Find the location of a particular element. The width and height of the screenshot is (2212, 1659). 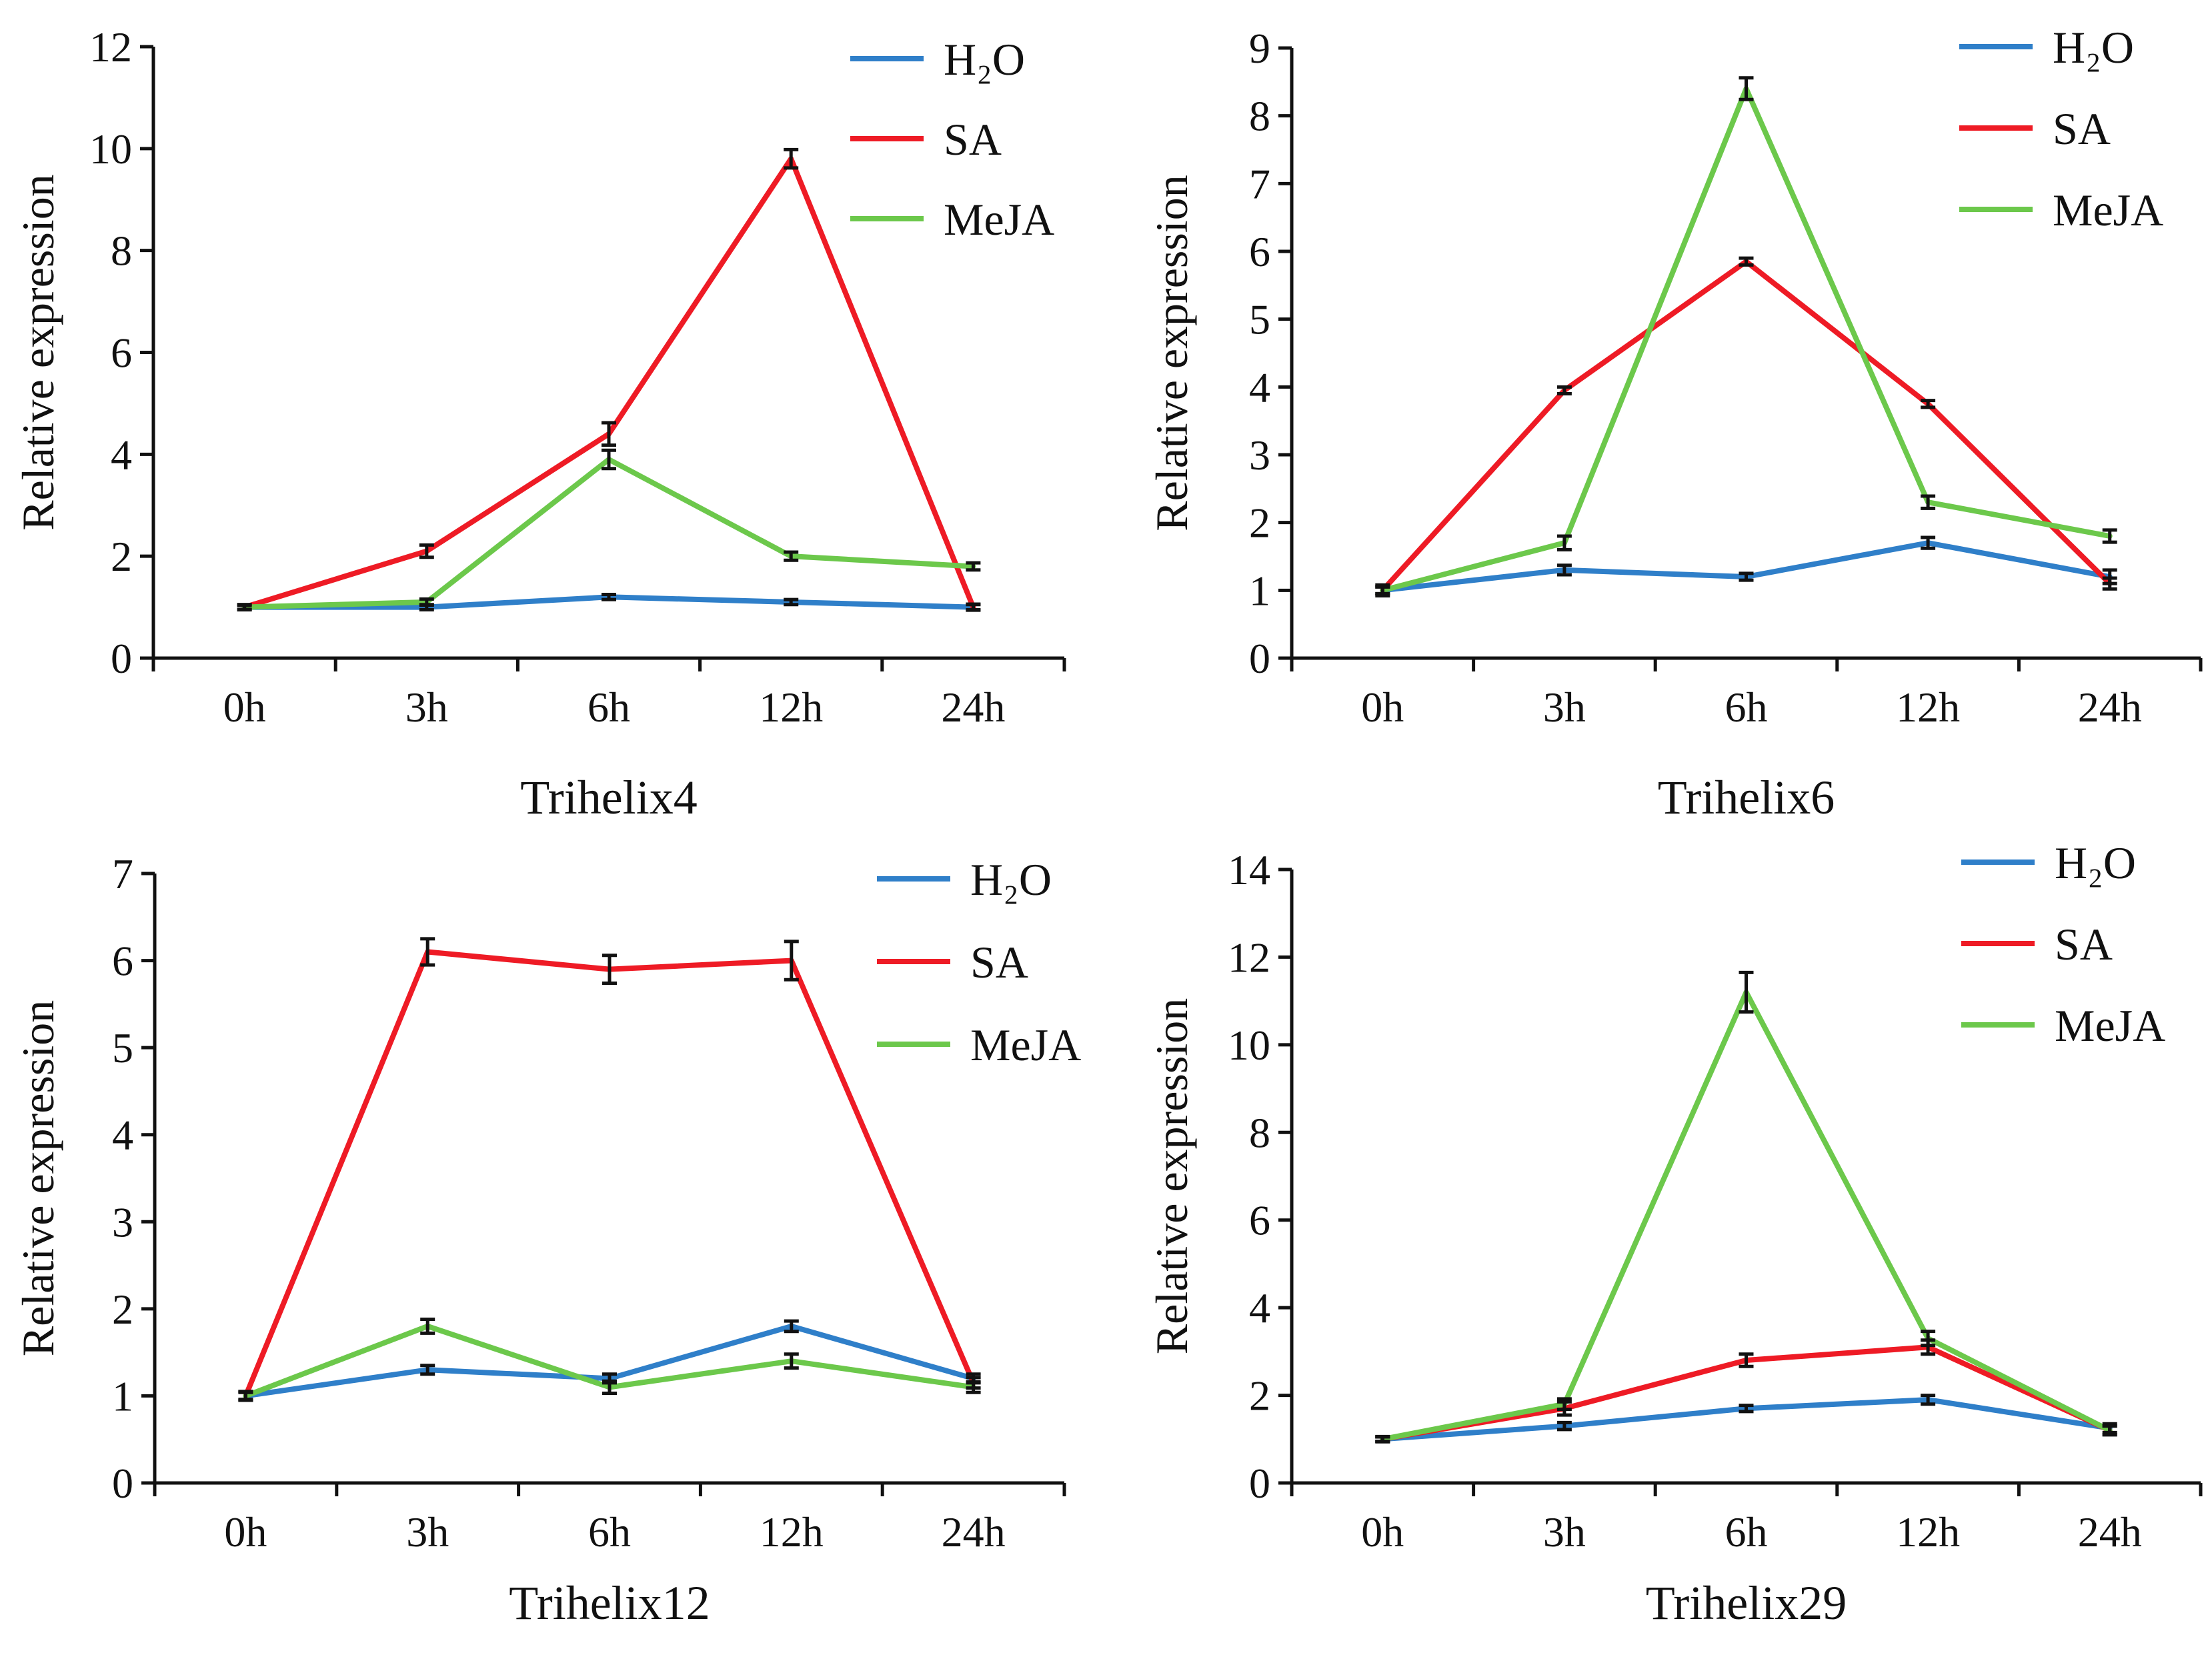

series-line-h2o is located at coordinates (1746, 566).